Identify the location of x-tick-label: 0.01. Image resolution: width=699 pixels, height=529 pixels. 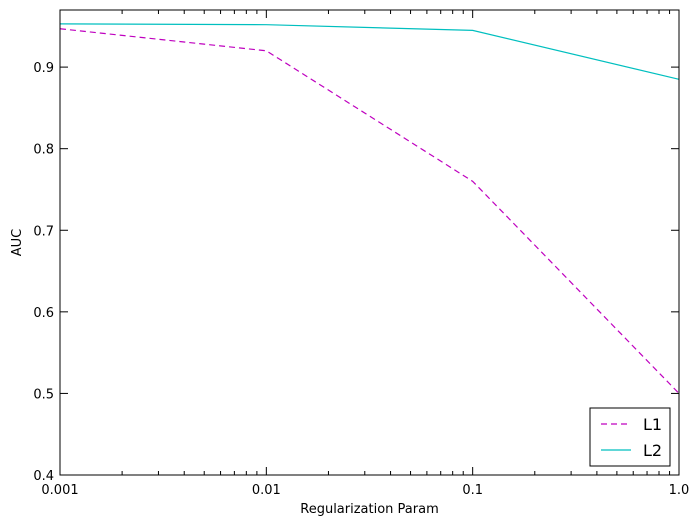
(266, 490).